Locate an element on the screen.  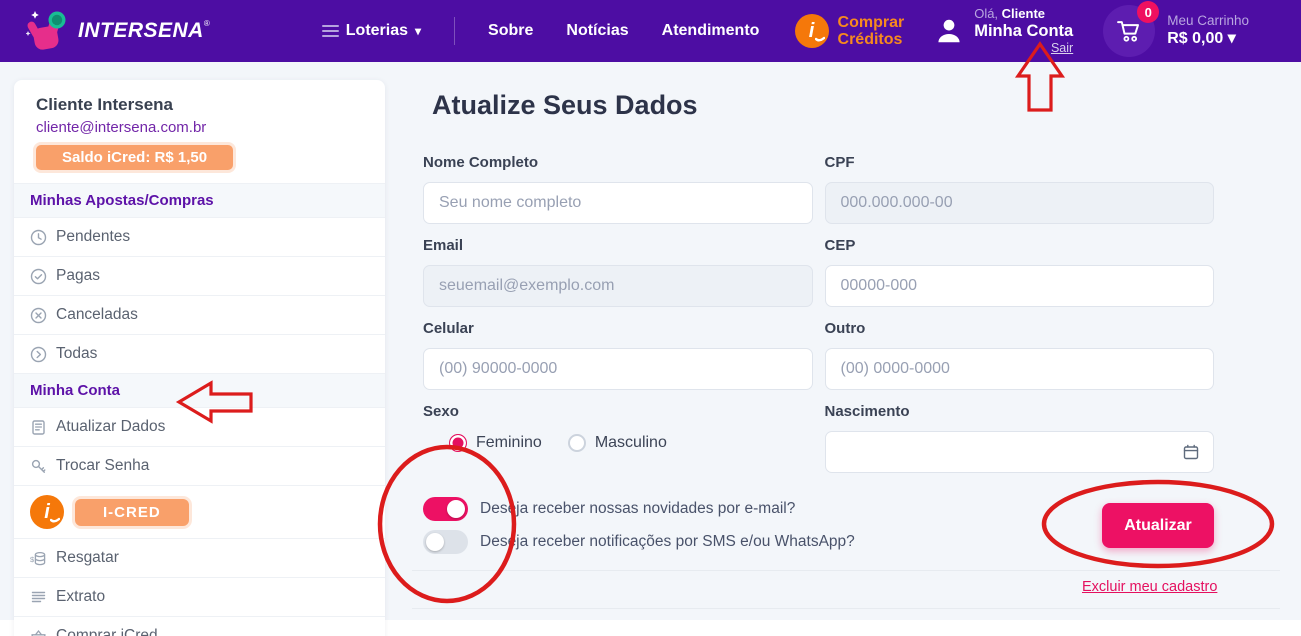
cart-summary: Meu Carrinho R$ 0,00 ▾ is located at coordinates (1208, 31).